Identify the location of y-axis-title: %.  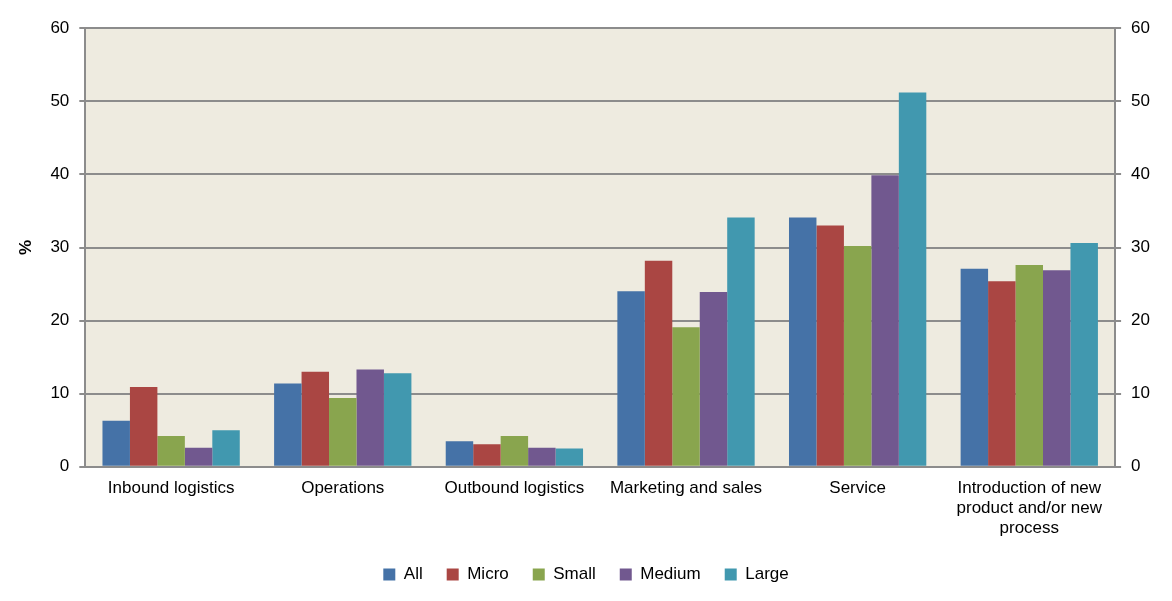
(25, 247).